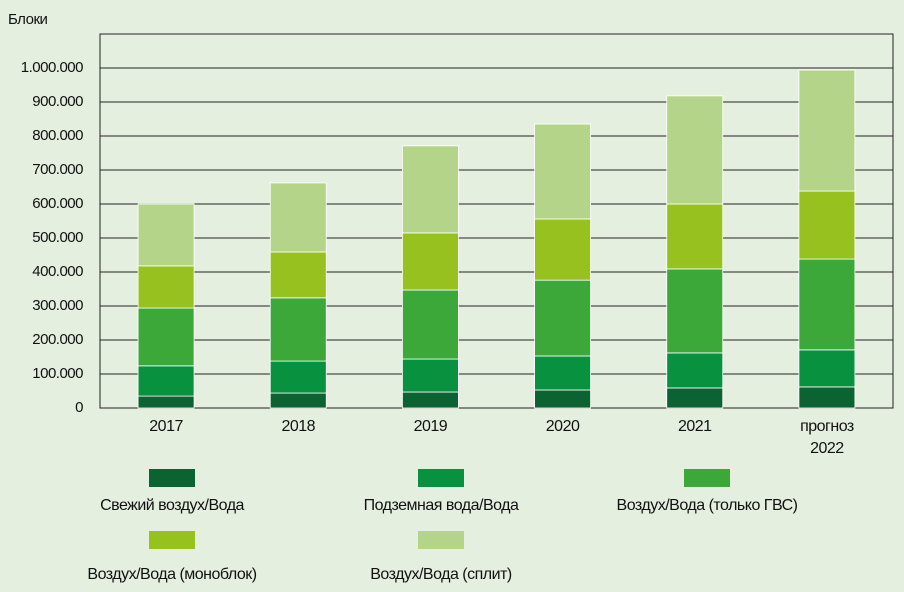 The width and height of the screenshot is (904, 592). I want to click on x-tick-label: 2018, so click(298, 426).